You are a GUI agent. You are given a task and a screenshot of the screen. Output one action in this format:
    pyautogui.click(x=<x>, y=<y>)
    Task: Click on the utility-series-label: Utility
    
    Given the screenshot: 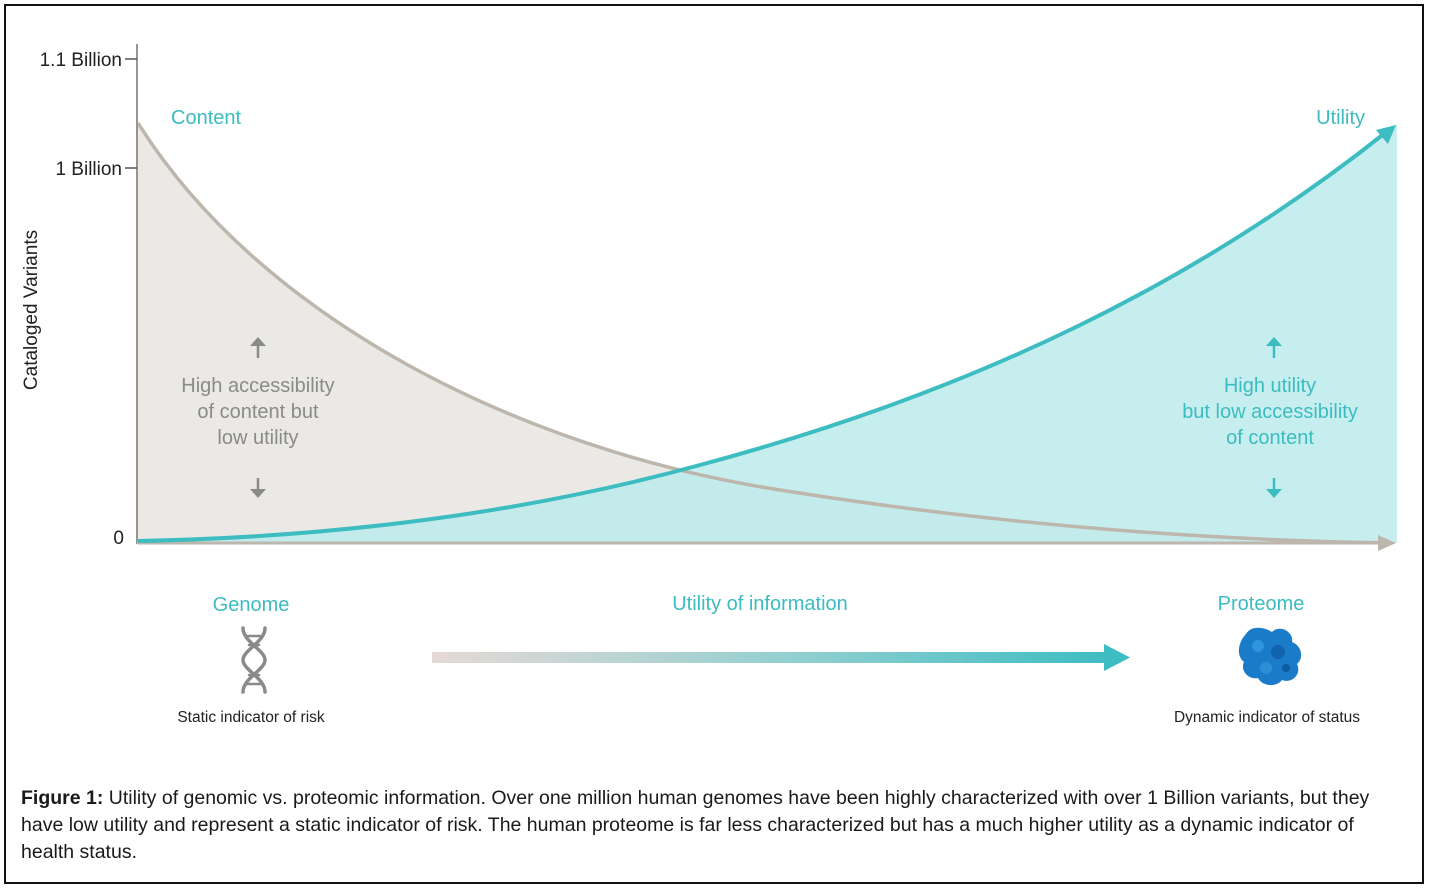 What is the action you would take?
    pyautogui.click(x=1340, y=118)
    